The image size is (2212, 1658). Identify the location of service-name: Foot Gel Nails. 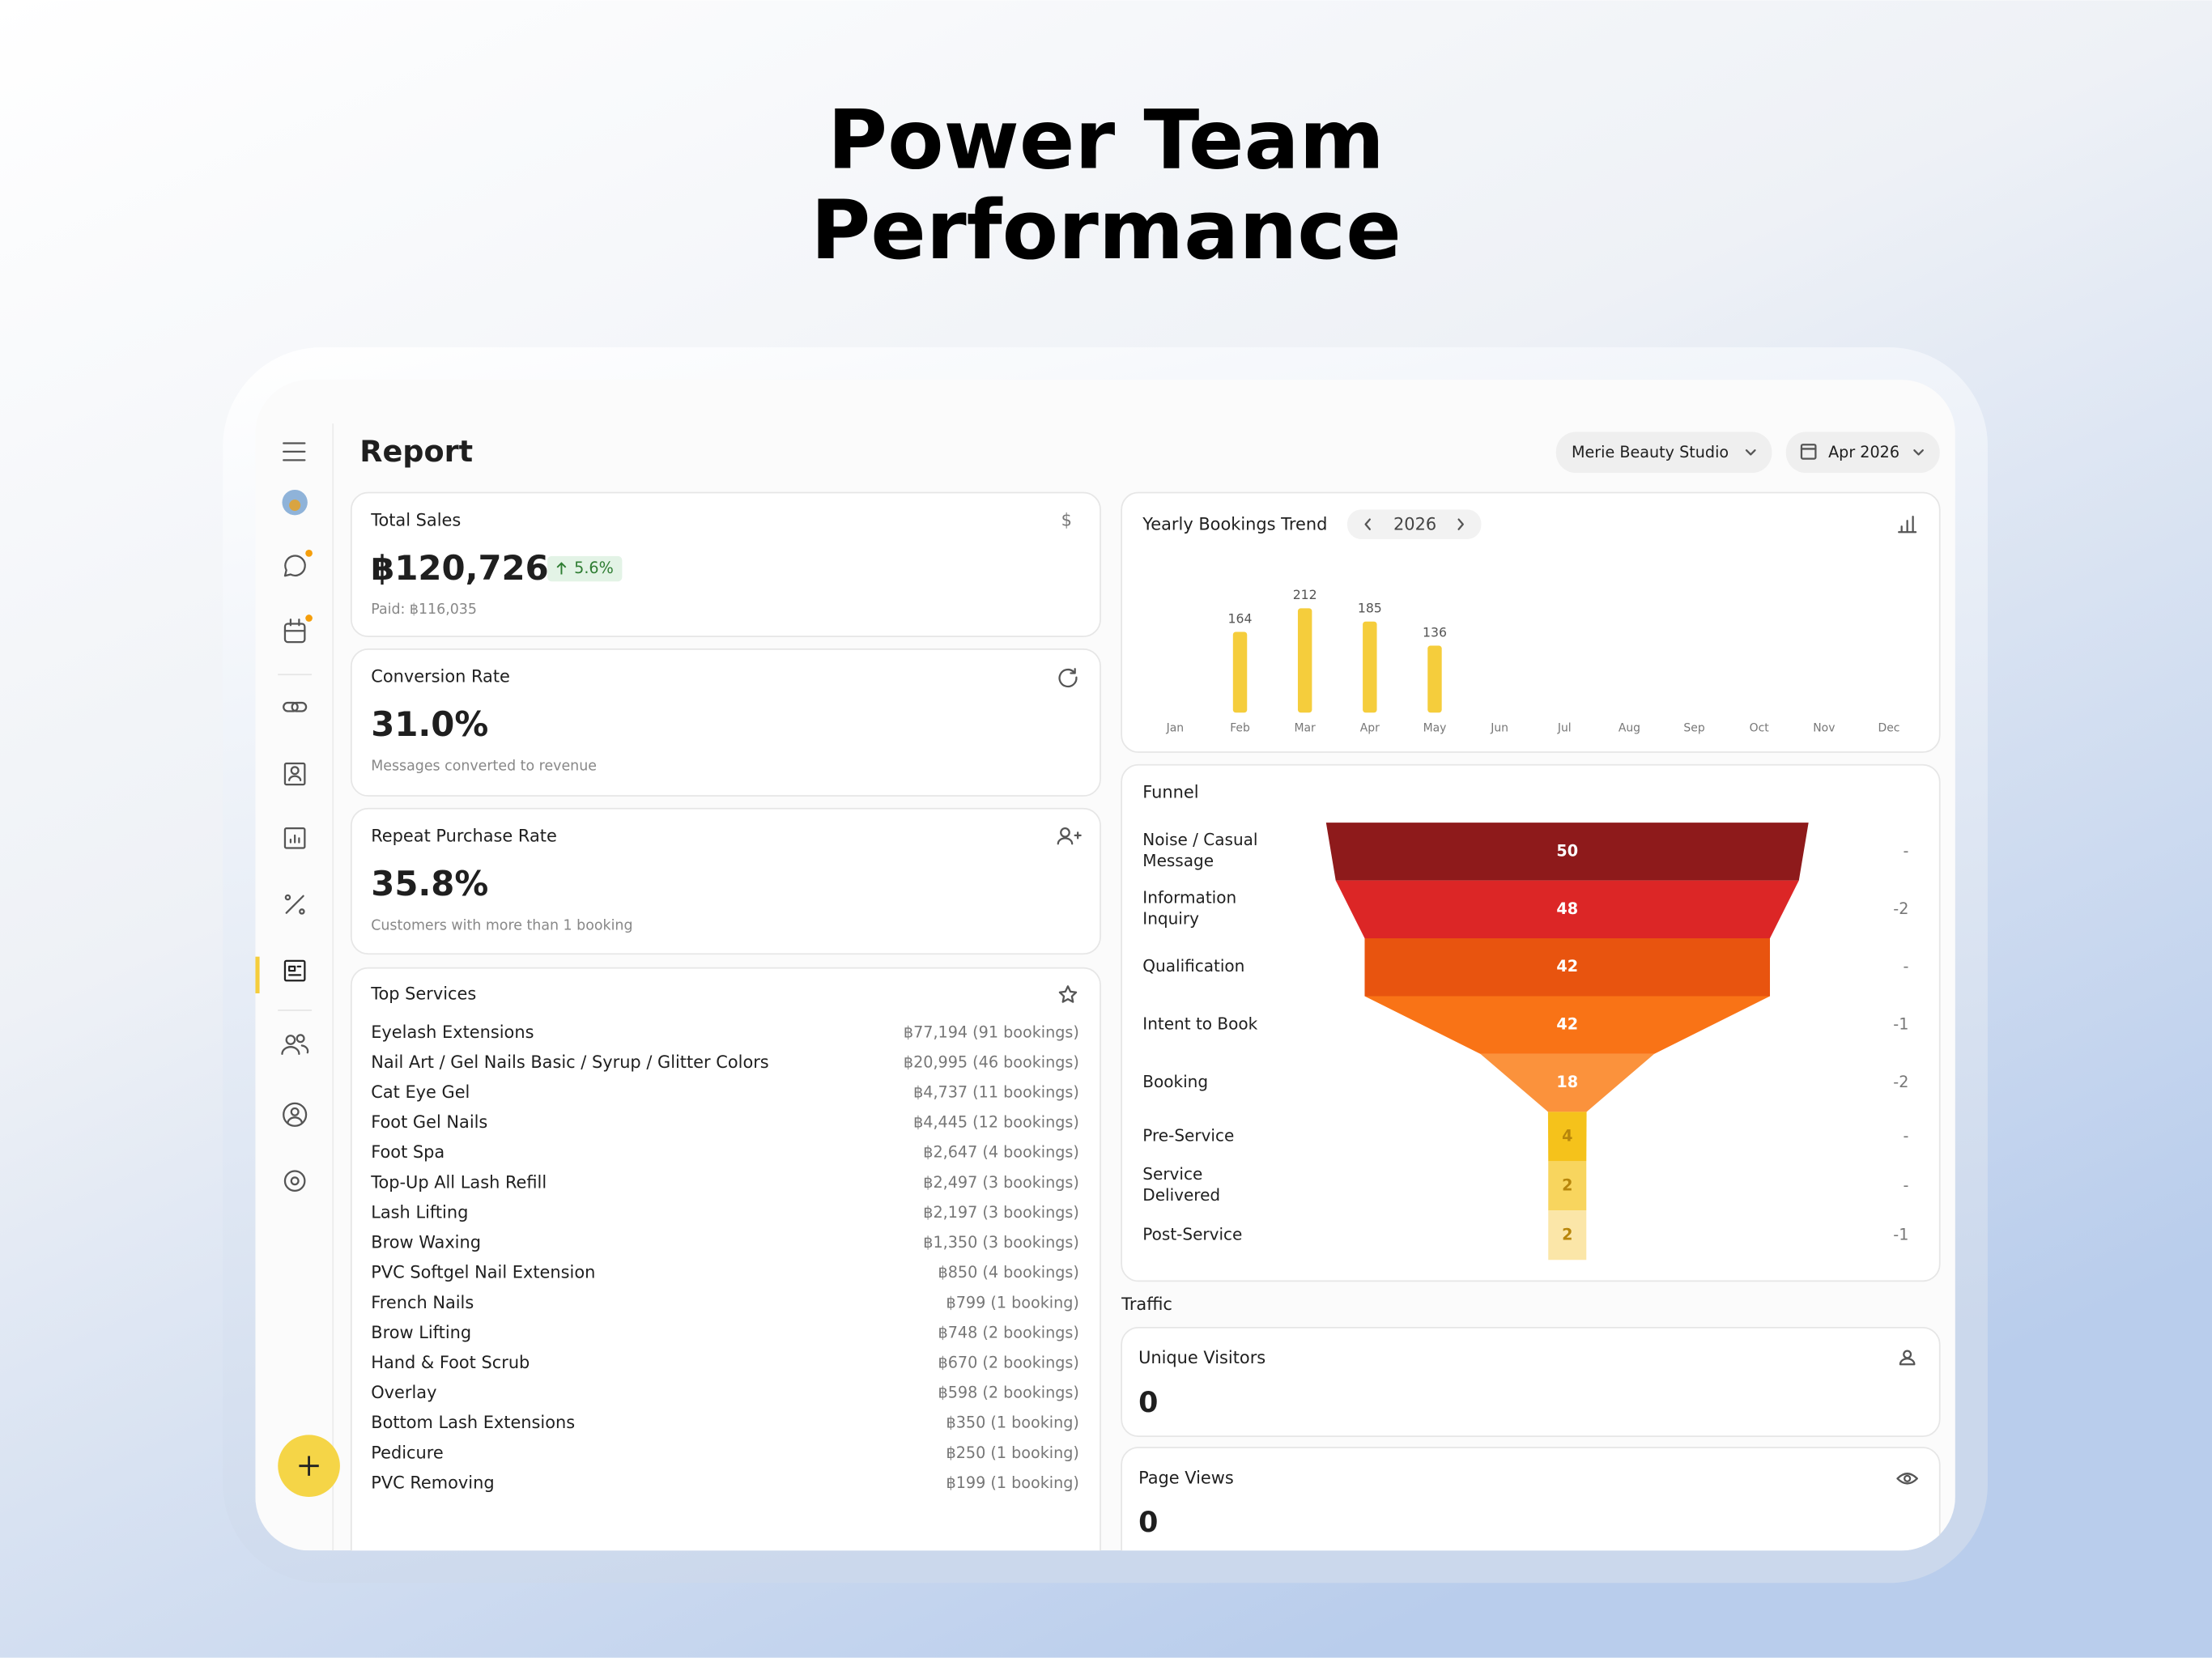
(429, 1122).